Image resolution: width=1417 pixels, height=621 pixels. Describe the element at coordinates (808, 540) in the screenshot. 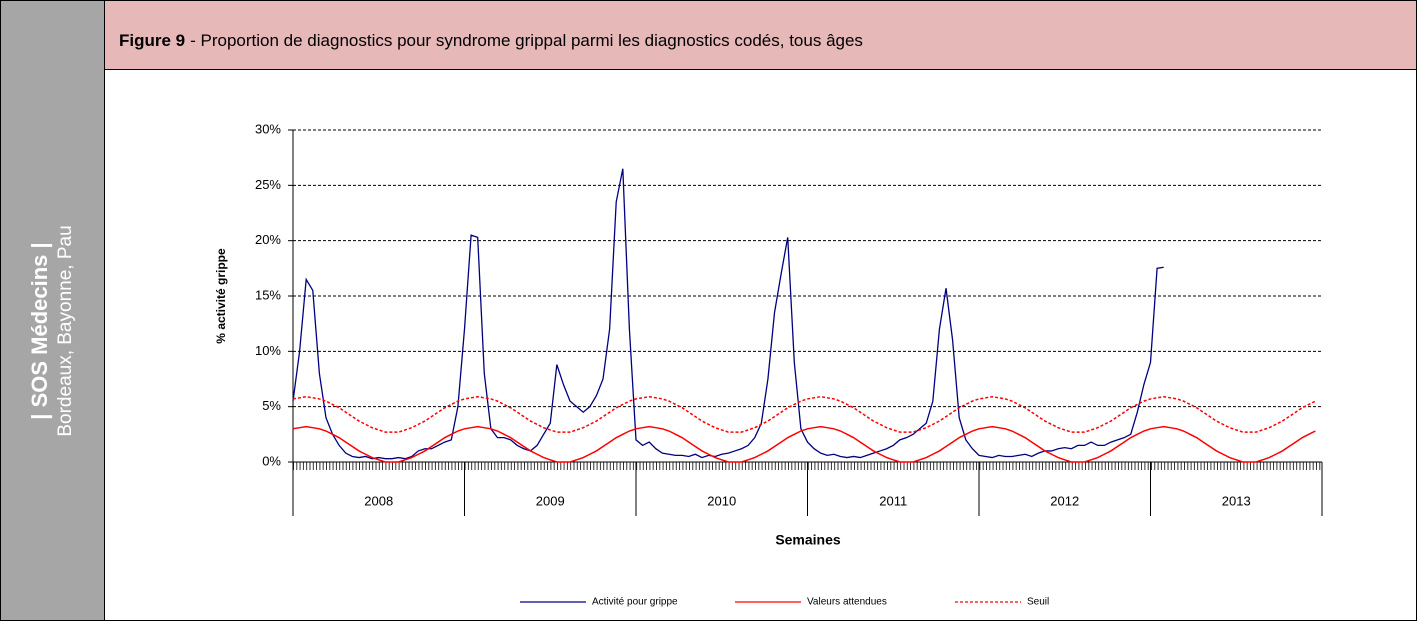

I see `x-axis-title: Semaines` at that location.